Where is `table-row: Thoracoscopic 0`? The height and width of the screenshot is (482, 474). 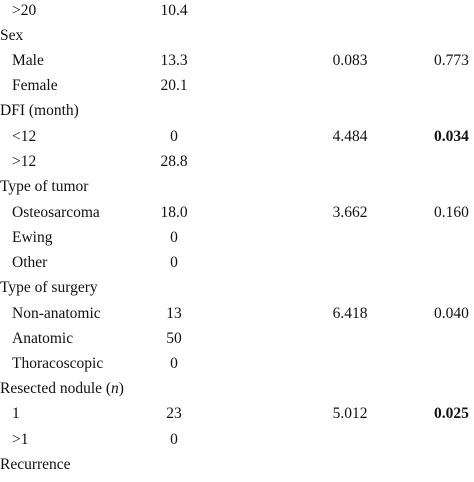 table-row: Thoracoscopic 0 is located at coordinates (237, 368).